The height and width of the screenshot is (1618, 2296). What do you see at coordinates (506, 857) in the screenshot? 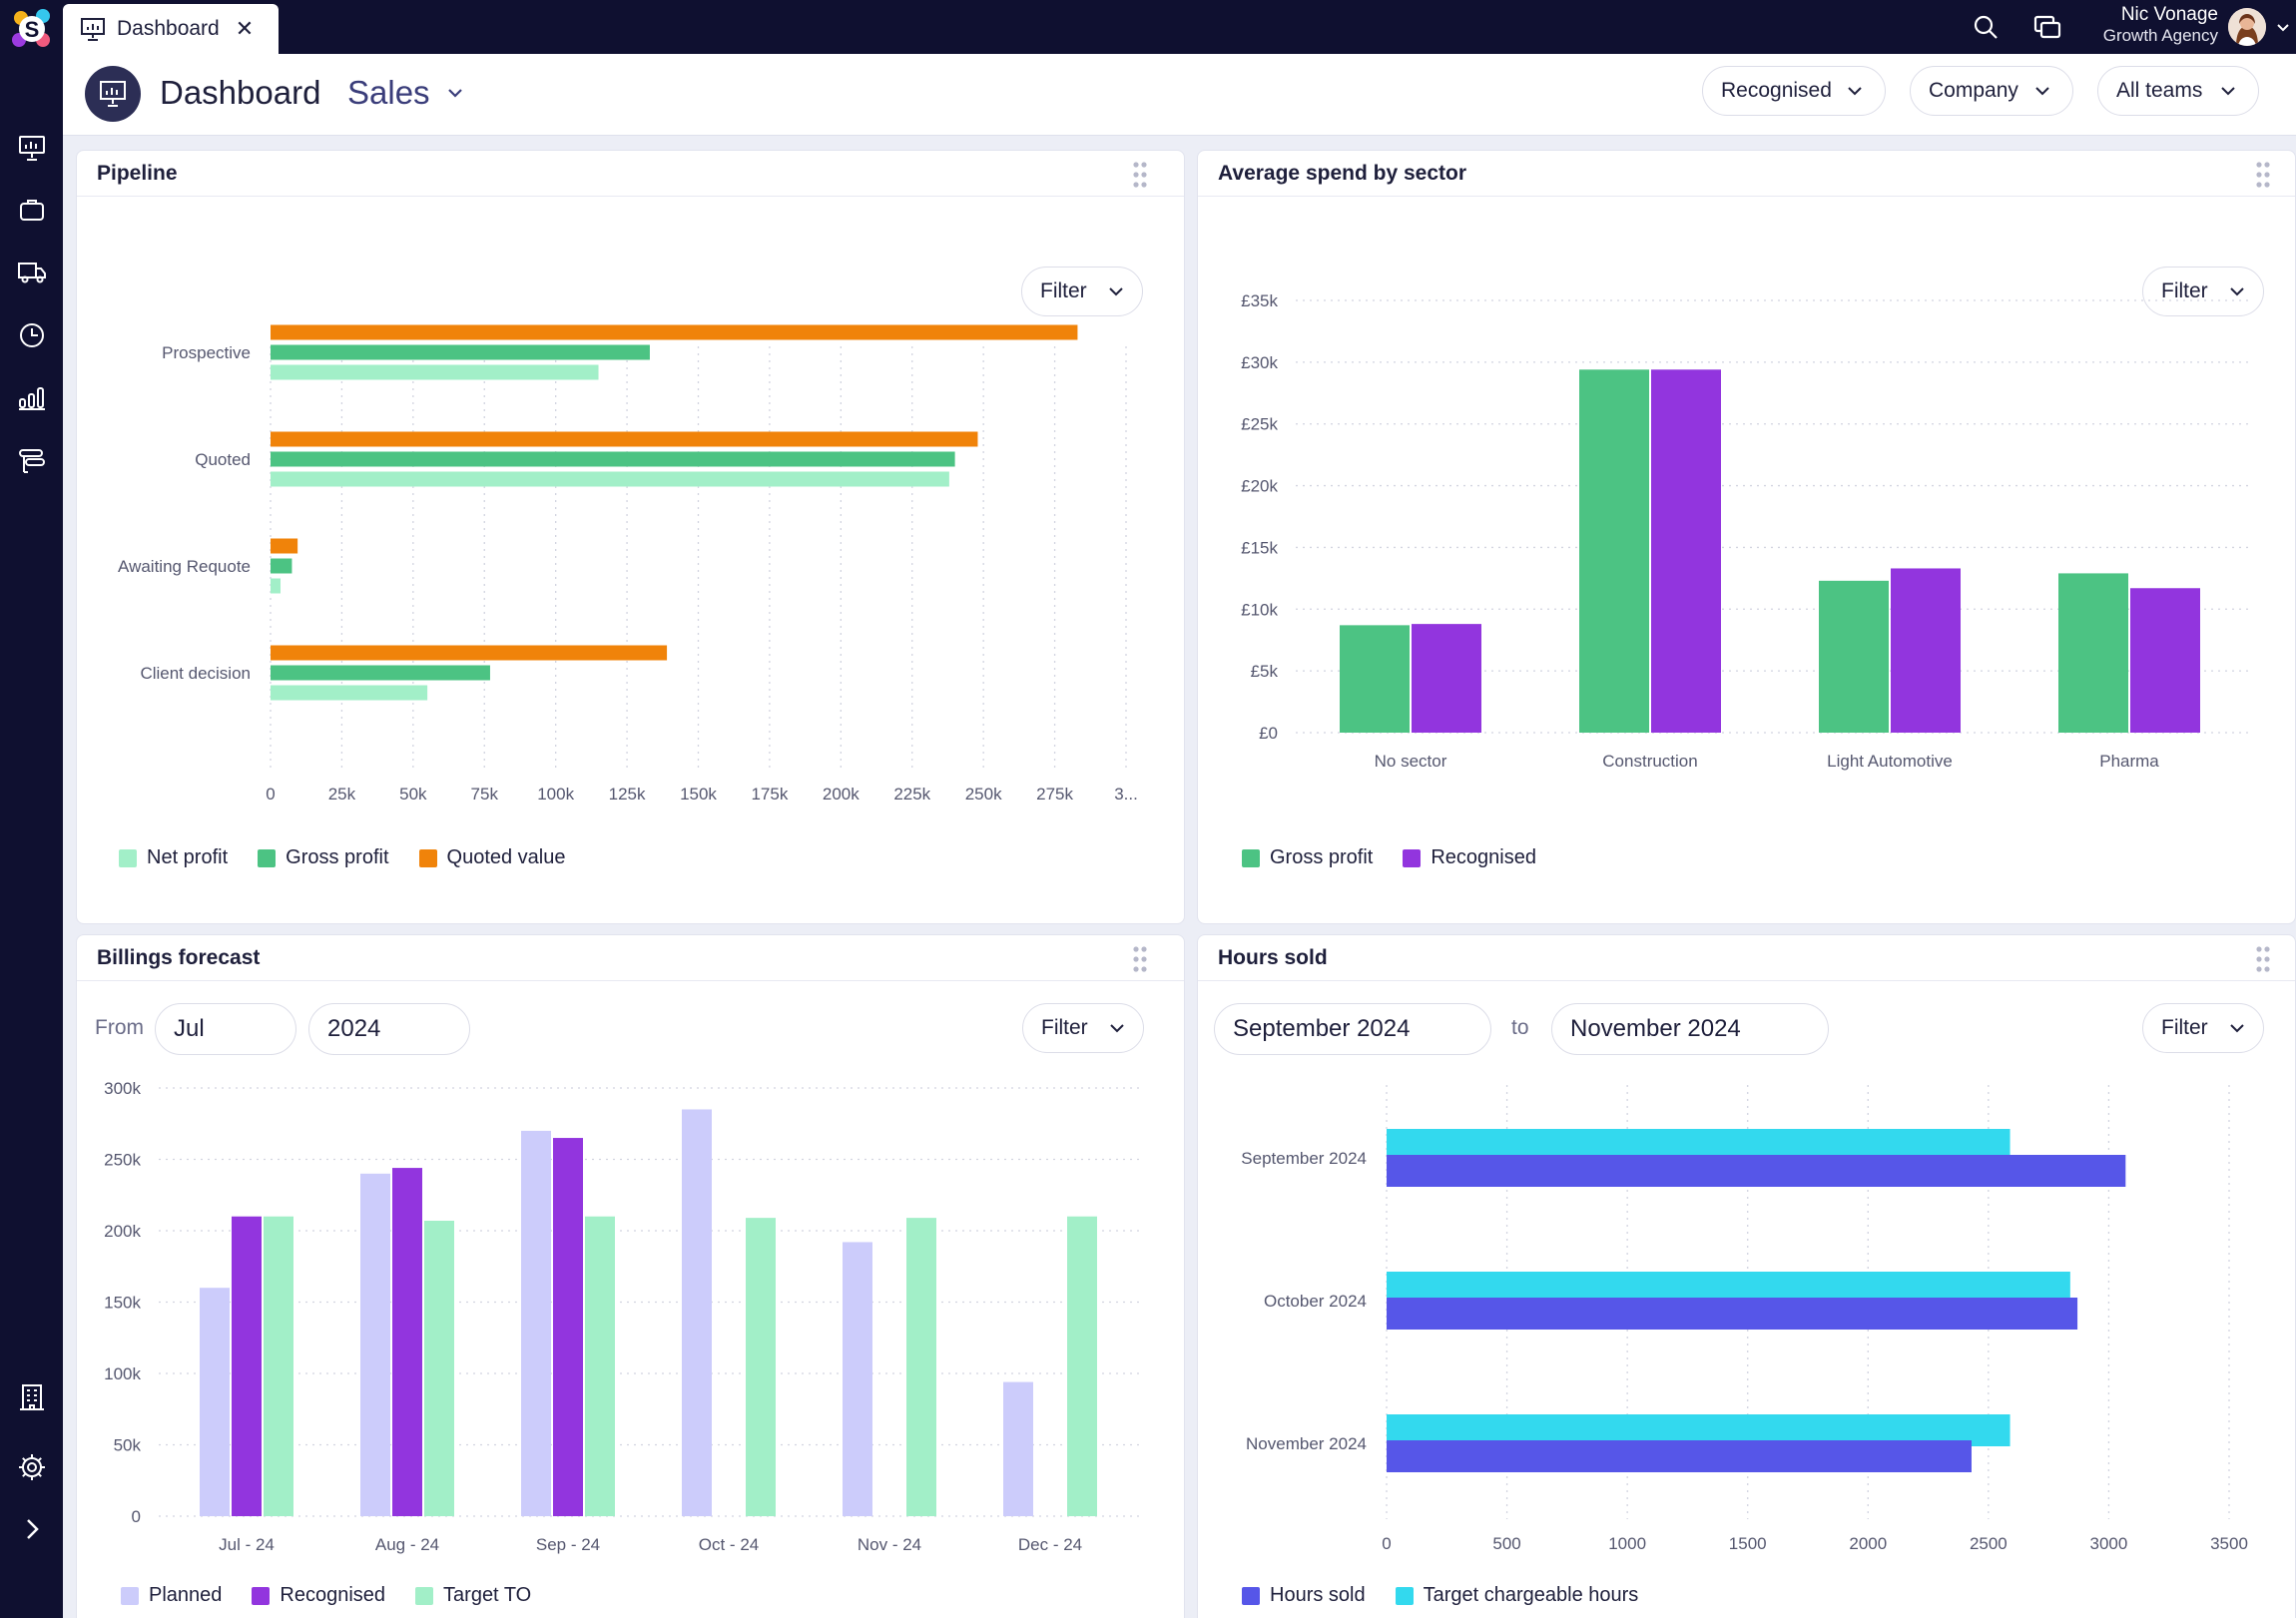
I see `legend-label: Quoted value` at bounding box center [506, 857].